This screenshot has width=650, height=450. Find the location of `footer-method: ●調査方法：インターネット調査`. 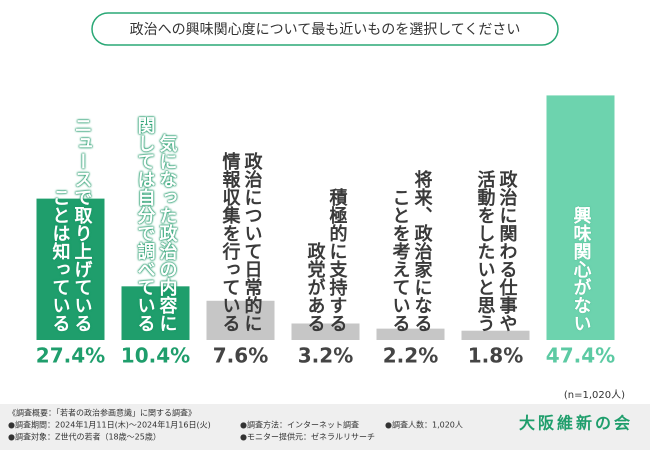

footer-method: ●調査方法：インターネット調査 is located at coordinates (299, 425).